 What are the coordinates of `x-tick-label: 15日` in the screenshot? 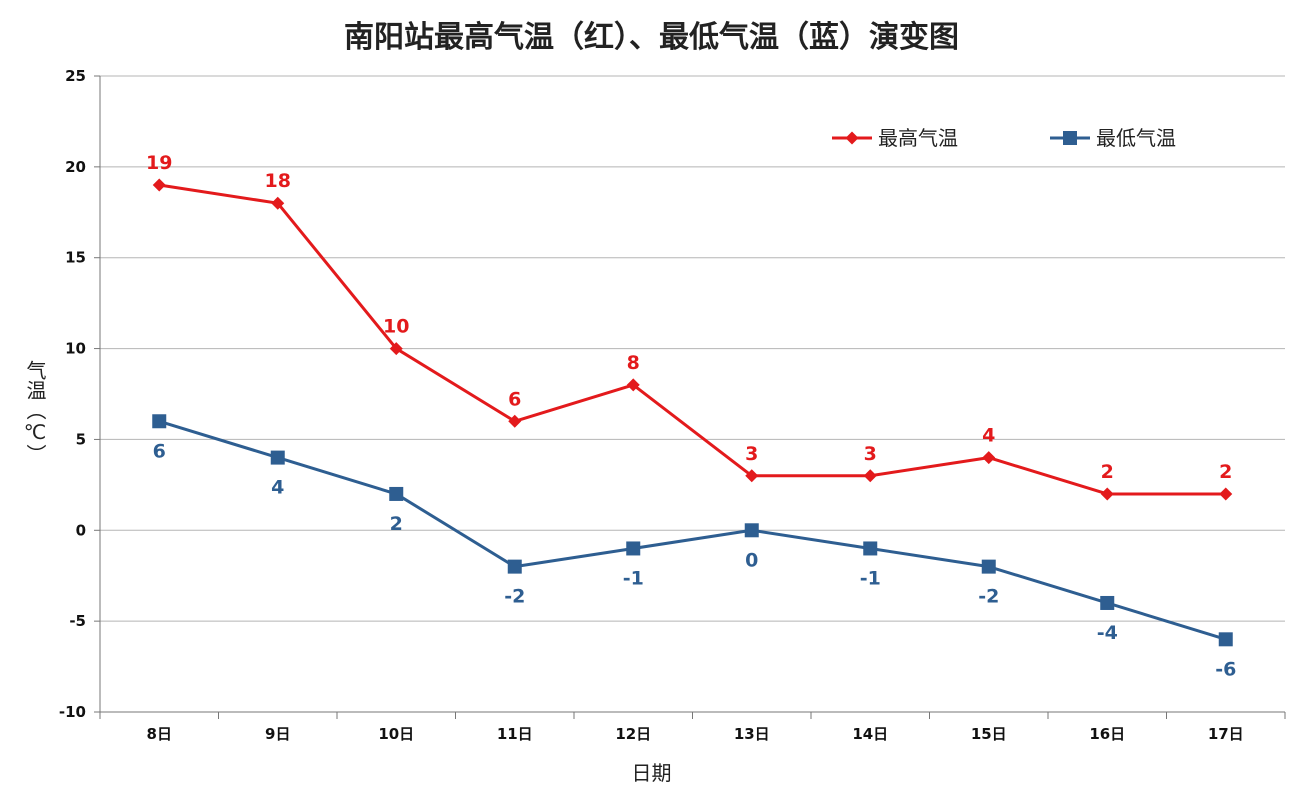 It's located at (989, 734).